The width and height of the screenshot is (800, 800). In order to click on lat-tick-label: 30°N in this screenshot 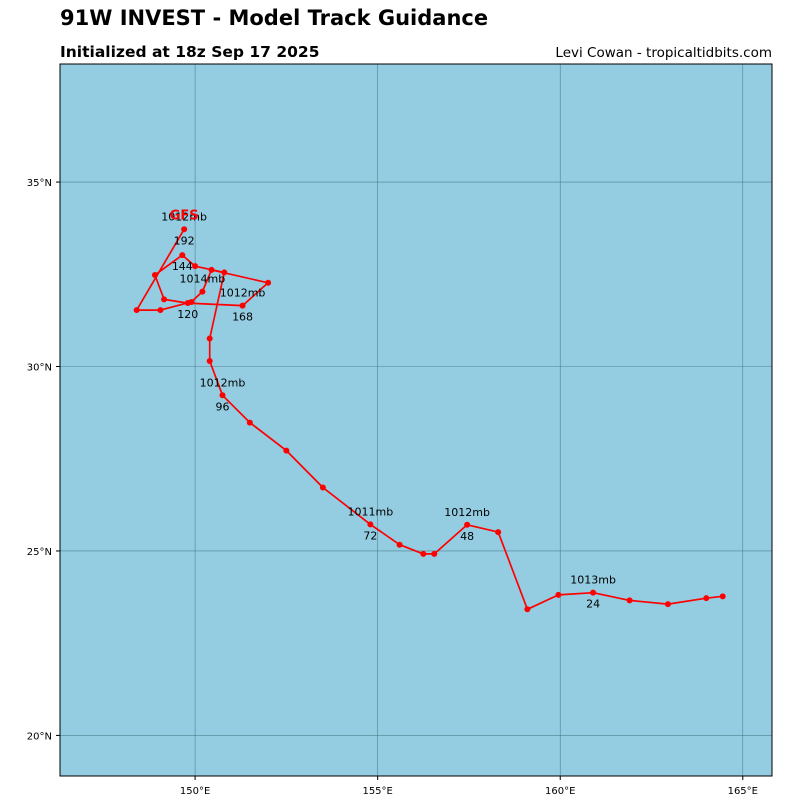, I will do `click(39, 368)`.